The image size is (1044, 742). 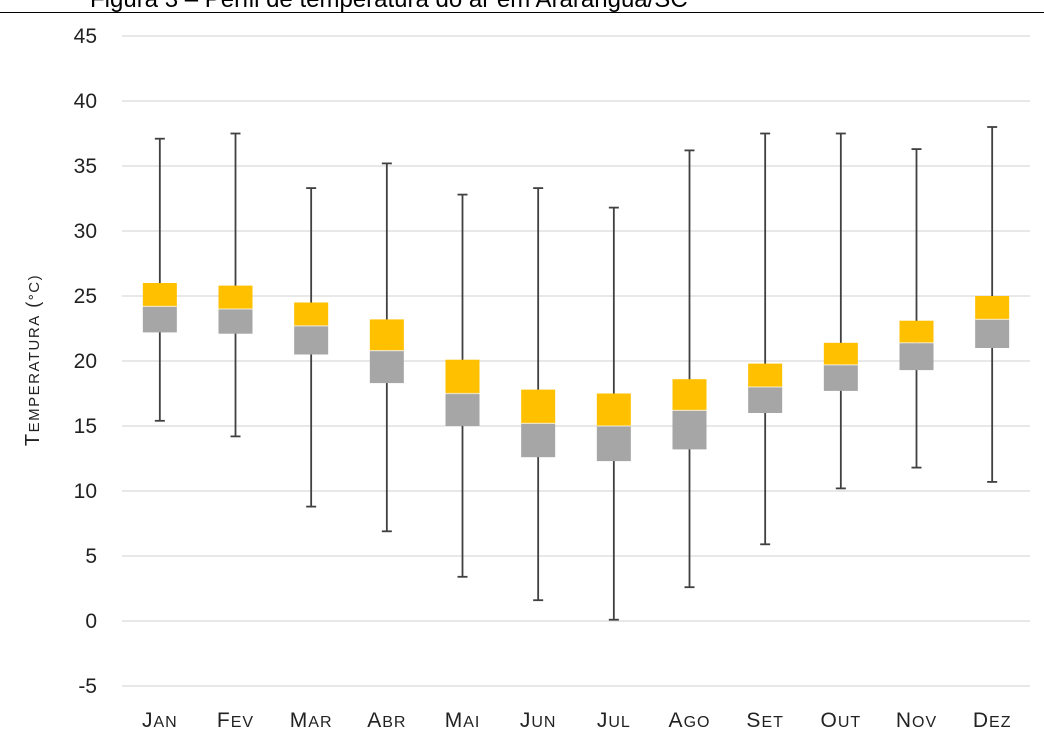 What do you see at coordinates (87, 686) in the screenshot?
I see `y-tick-label: -5` at bounding box center [87, 686].